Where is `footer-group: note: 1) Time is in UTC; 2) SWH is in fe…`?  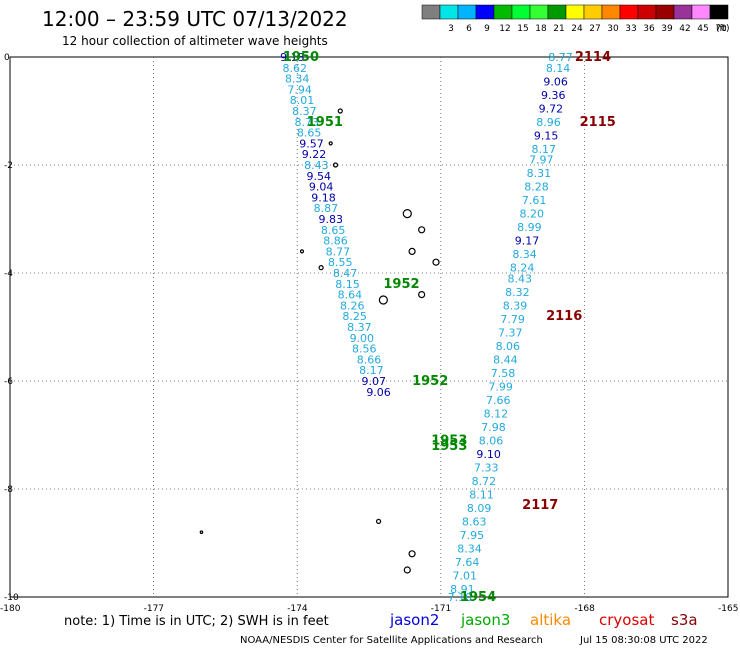 footer-group: note: 1) Time is in UTC; 2) SWH is in fe… is located at coordinates (386, 628).